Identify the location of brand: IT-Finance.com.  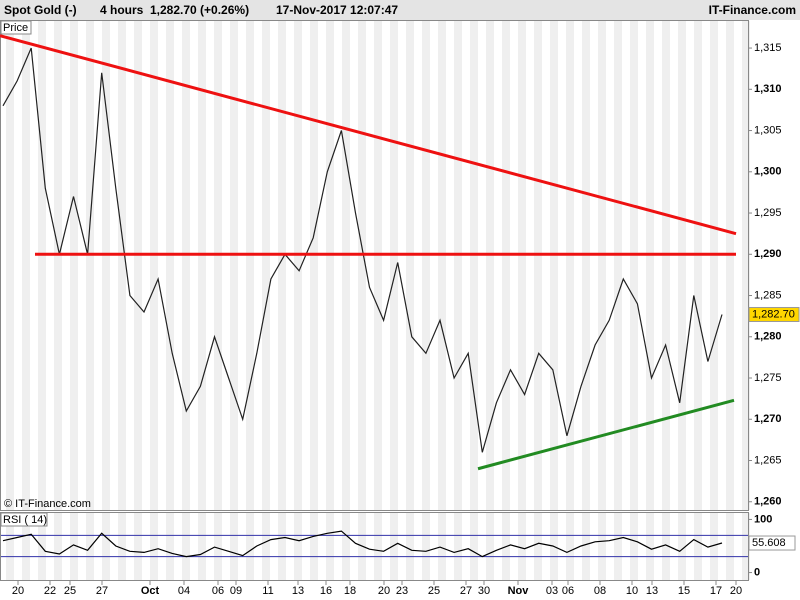
(752, 10).